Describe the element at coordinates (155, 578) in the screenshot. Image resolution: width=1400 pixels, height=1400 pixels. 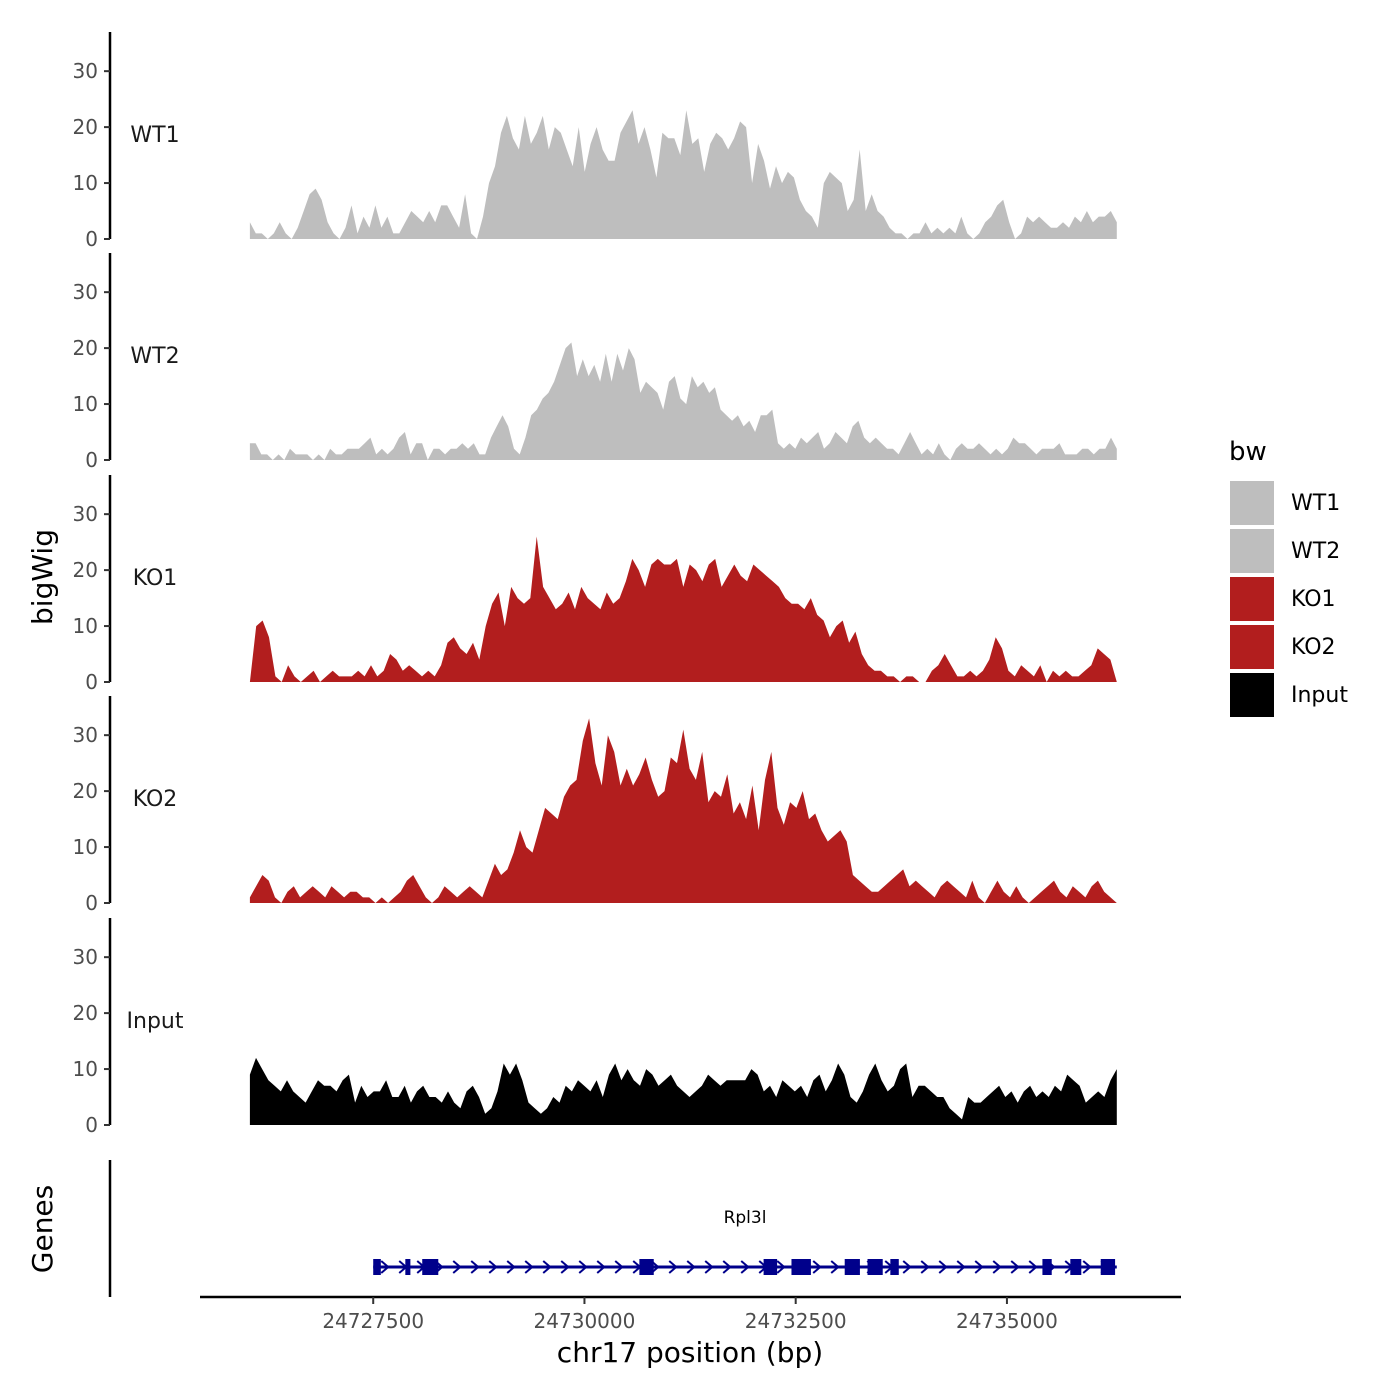
I see `track-label: KO1` at that location.